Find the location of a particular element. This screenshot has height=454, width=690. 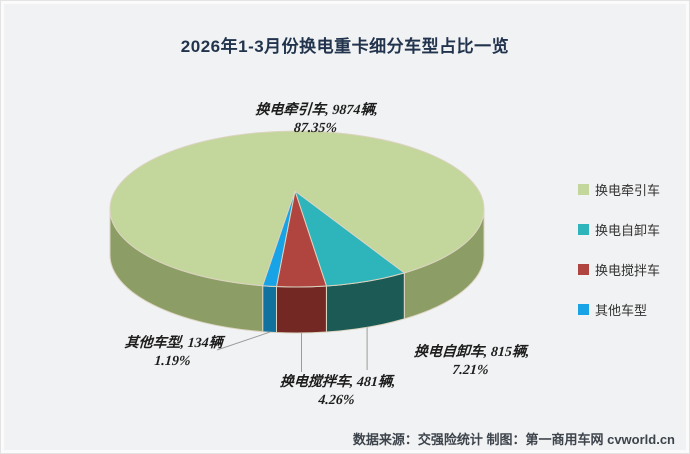

legend-swatch-dump-icon is located at coordinates (583, 229).